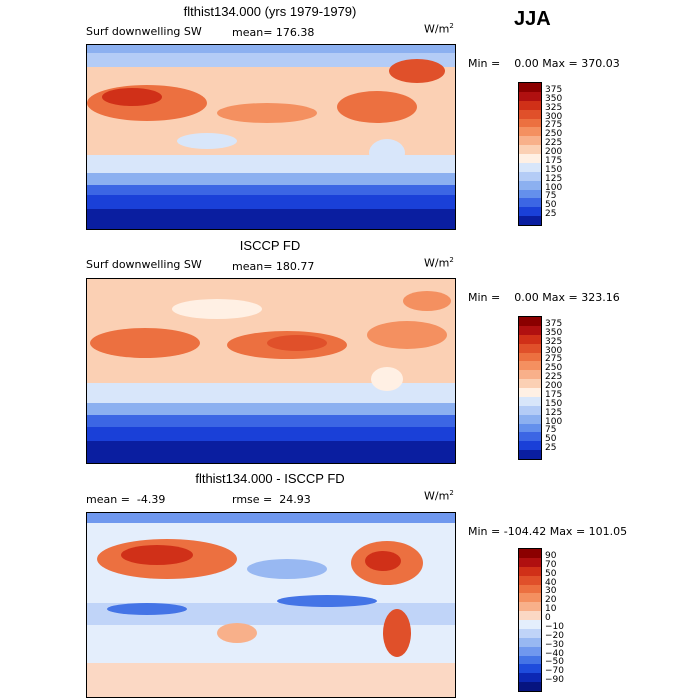 This screenshot has height=700, width=700. What do you see at coordinates (270, 478) in the screenshot?
I see `panel3-title: flthist134.000 - ISCCP FD` at bounding box center [270, 478].